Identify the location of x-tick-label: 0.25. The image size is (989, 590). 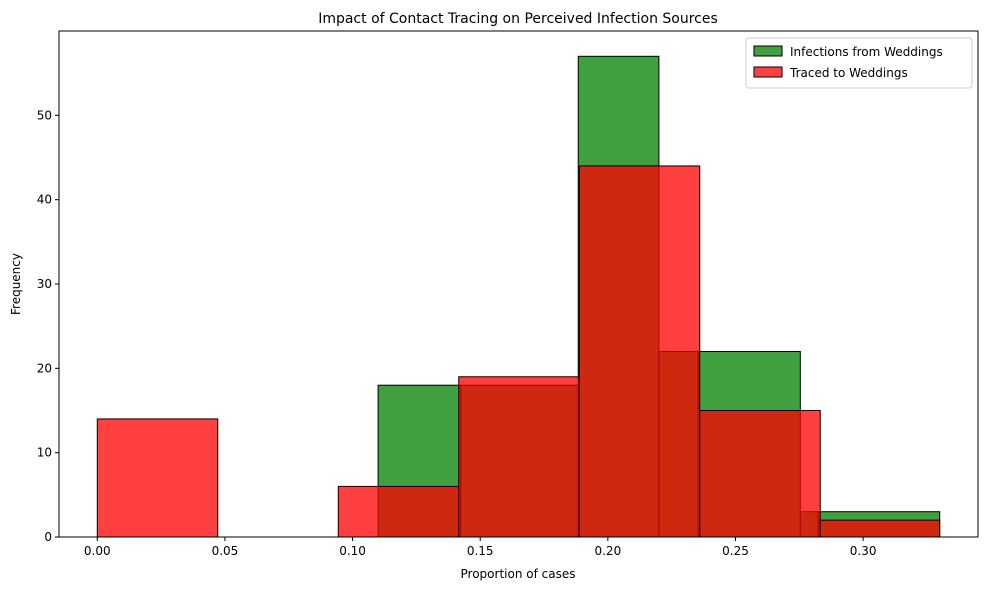
(735, 551).